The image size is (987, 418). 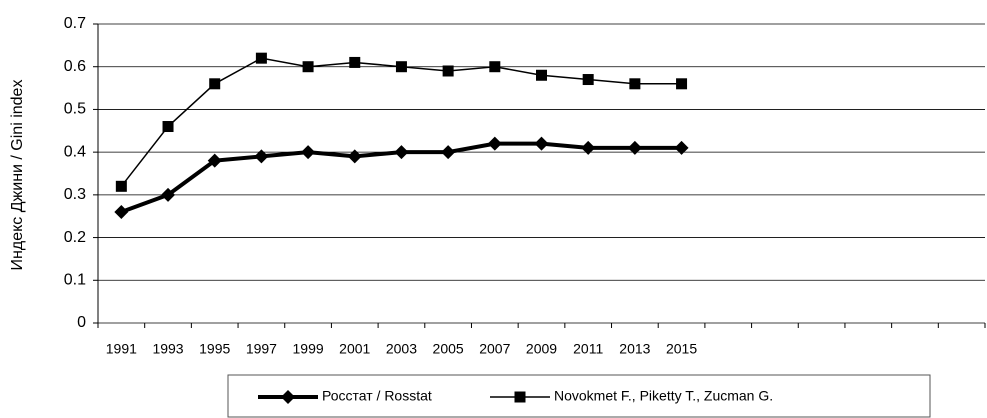 I want to click on x-tick-label: 2003, so click(x=401, y=349).